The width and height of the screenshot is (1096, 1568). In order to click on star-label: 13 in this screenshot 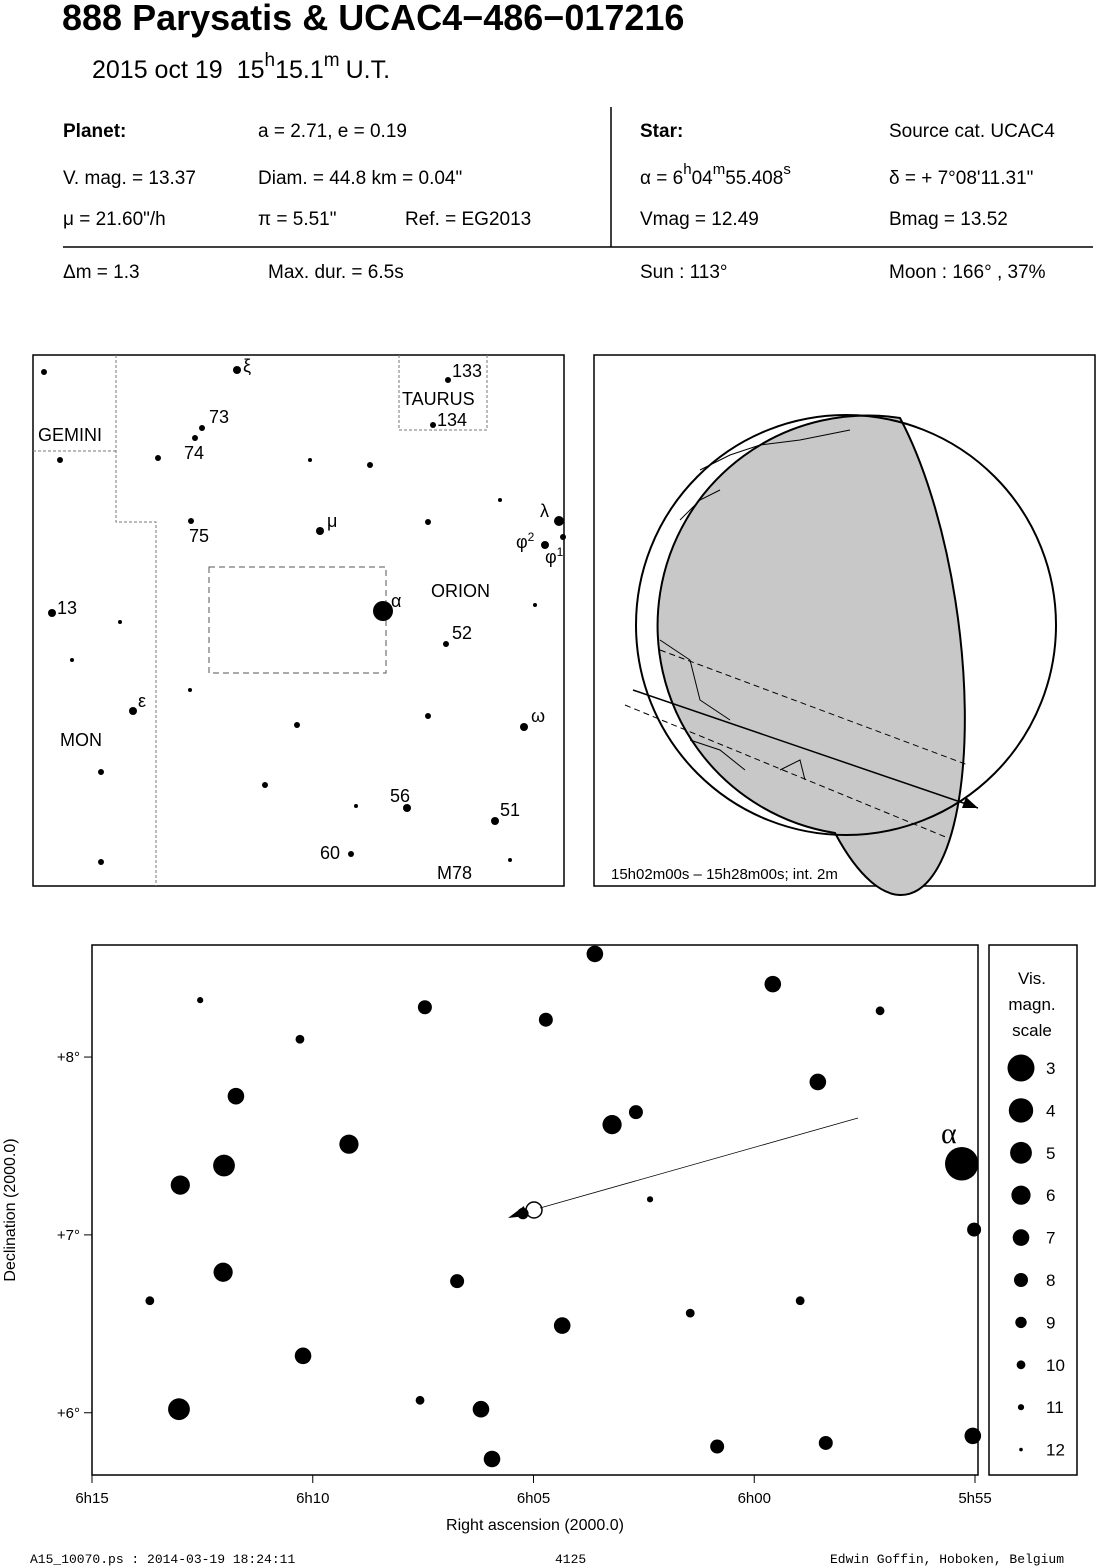, I will do `click(67, 608)`.